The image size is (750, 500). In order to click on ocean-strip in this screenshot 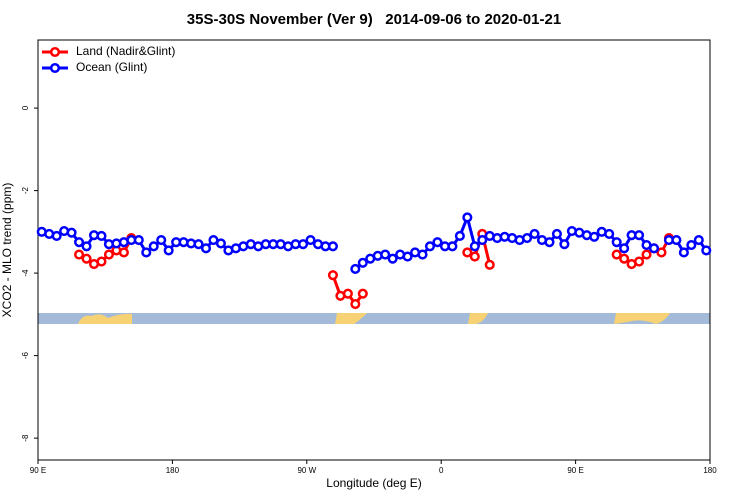, I will do `click(374, 318)`.